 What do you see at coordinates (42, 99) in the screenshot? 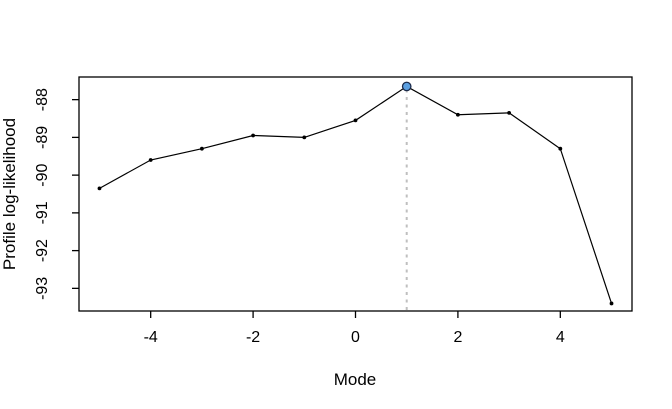
I see `y-tick-label: -88` at bounding box center [42, 99].